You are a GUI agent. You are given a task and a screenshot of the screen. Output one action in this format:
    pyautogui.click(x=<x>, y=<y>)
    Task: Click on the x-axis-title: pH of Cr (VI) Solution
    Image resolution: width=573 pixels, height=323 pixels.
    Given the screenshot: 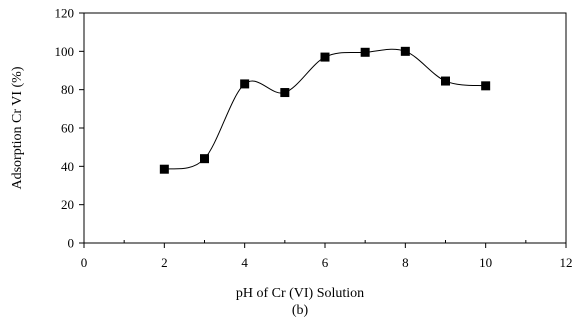 What is the action you would take?
    pyautogui.click(x=300, y=293)
    